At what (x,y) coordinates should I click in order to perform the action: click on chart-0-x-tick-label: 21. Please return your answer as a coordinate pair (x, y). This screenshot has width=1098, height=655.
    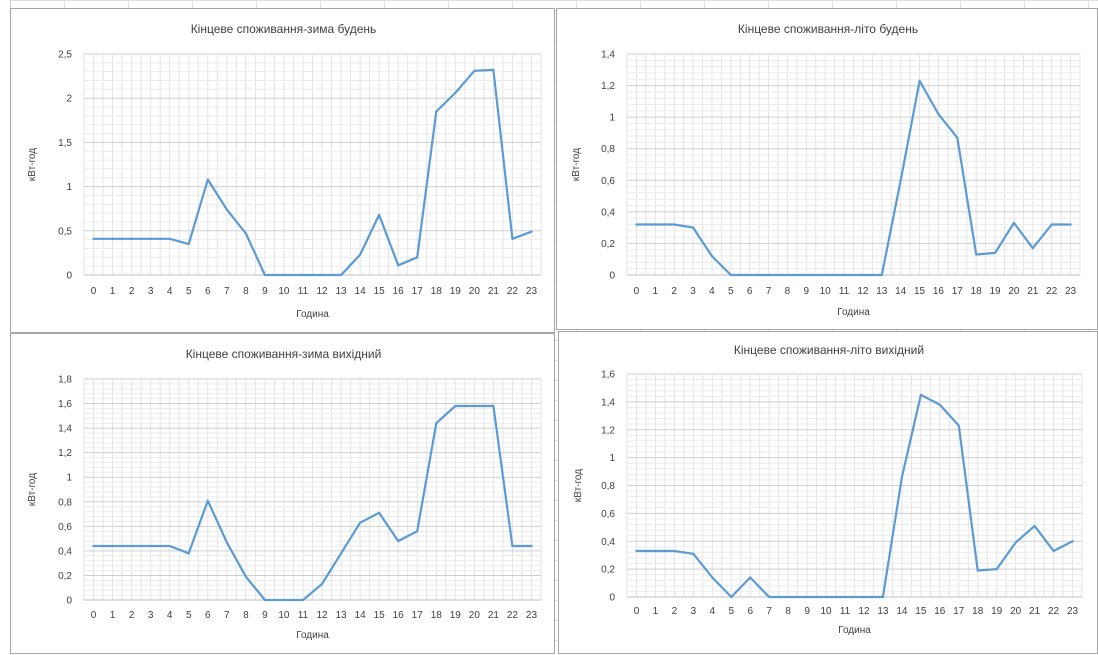
    Looking at the image, I should click on (494, 291).